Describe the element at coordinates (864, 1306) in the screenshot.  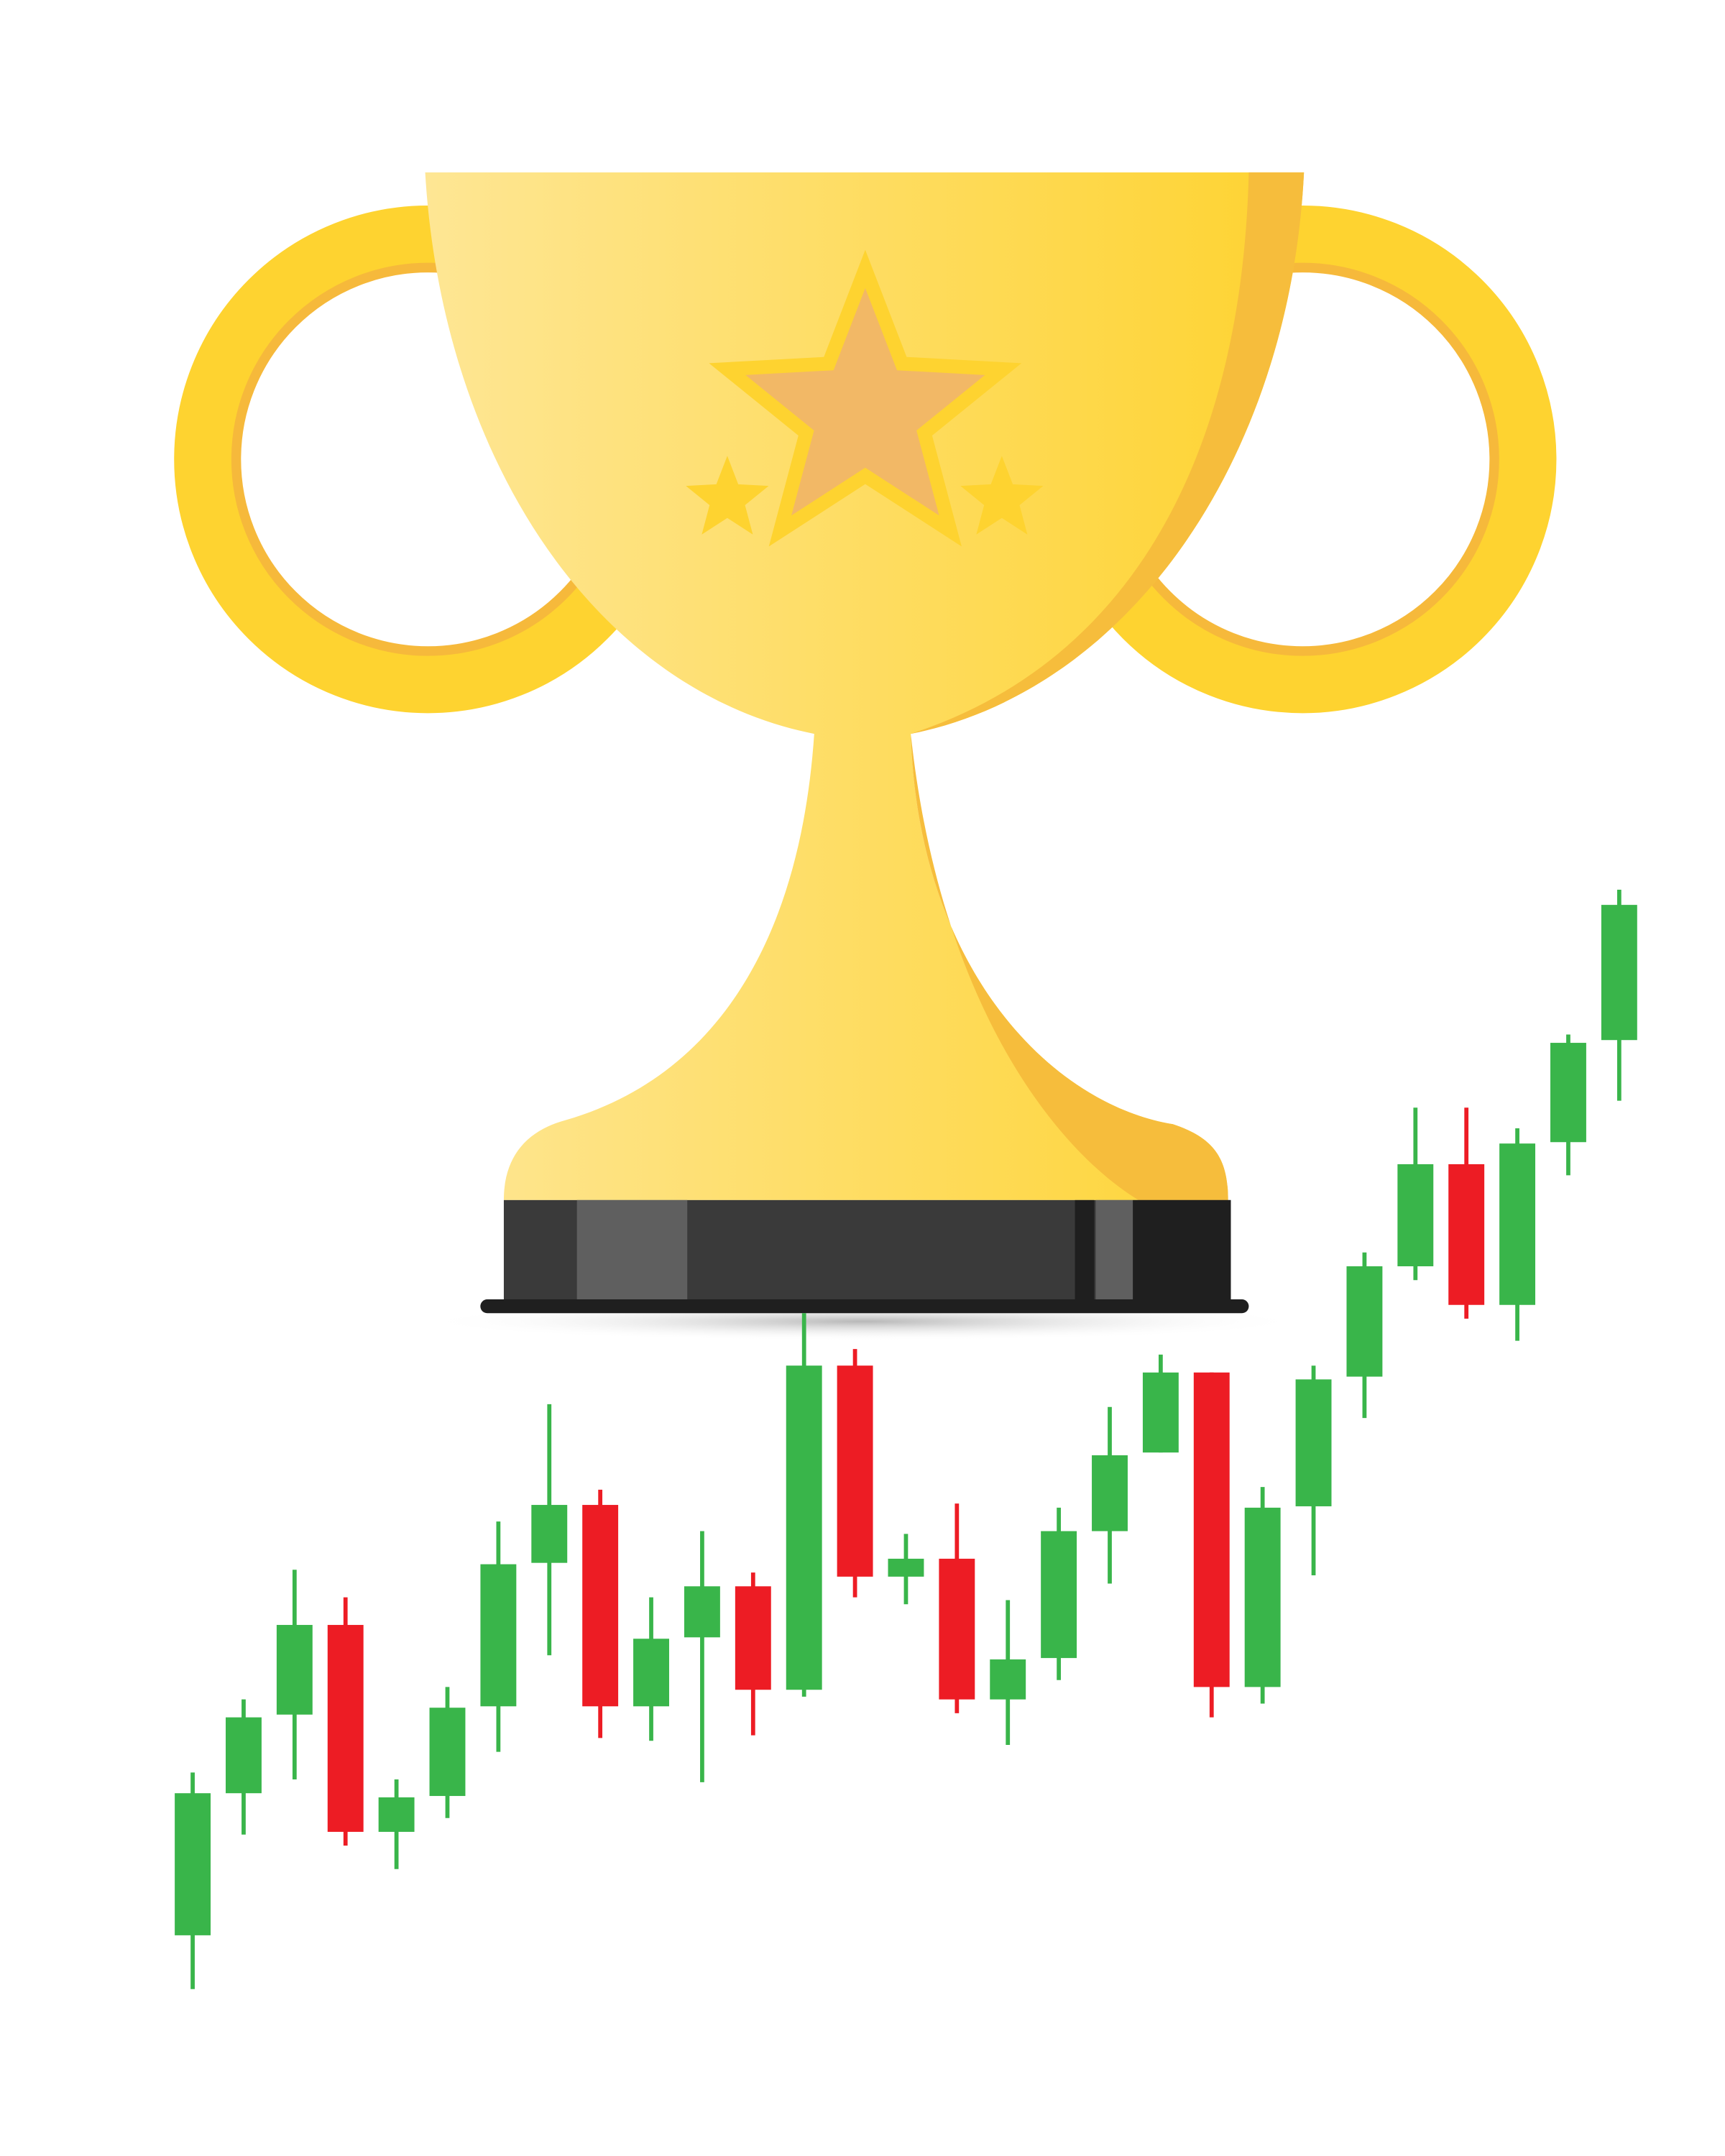
I see `base-rim` at that location.